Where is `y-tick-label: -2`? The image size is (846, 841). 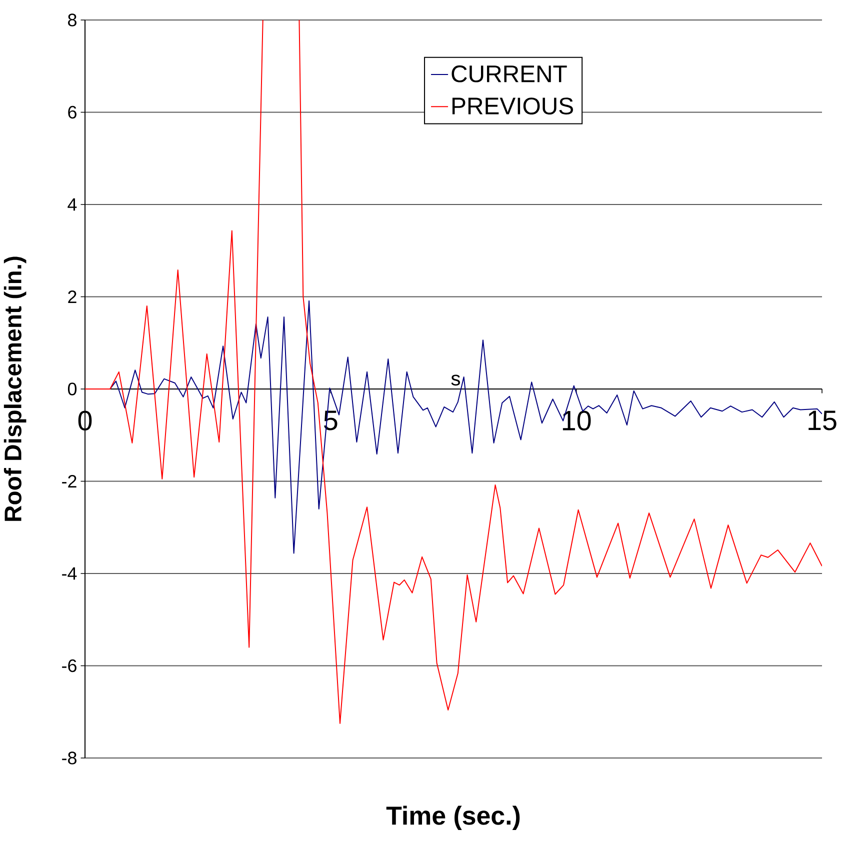
y-tick-label: -2 is located at coordinates (69, 481).